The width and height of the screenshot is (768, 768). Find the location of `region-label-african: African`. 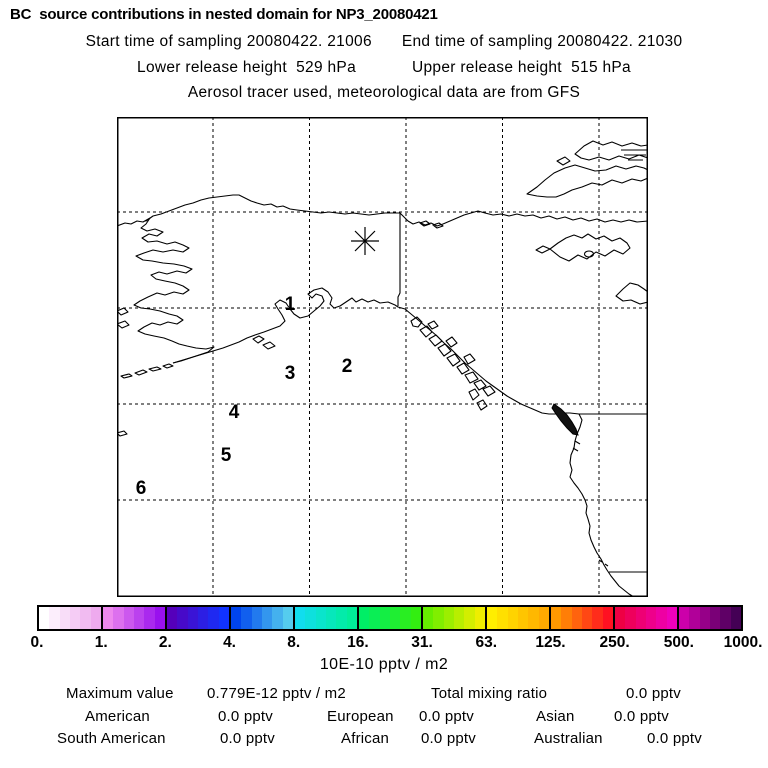

region-label-african: African is located at coordinates (365, 738).